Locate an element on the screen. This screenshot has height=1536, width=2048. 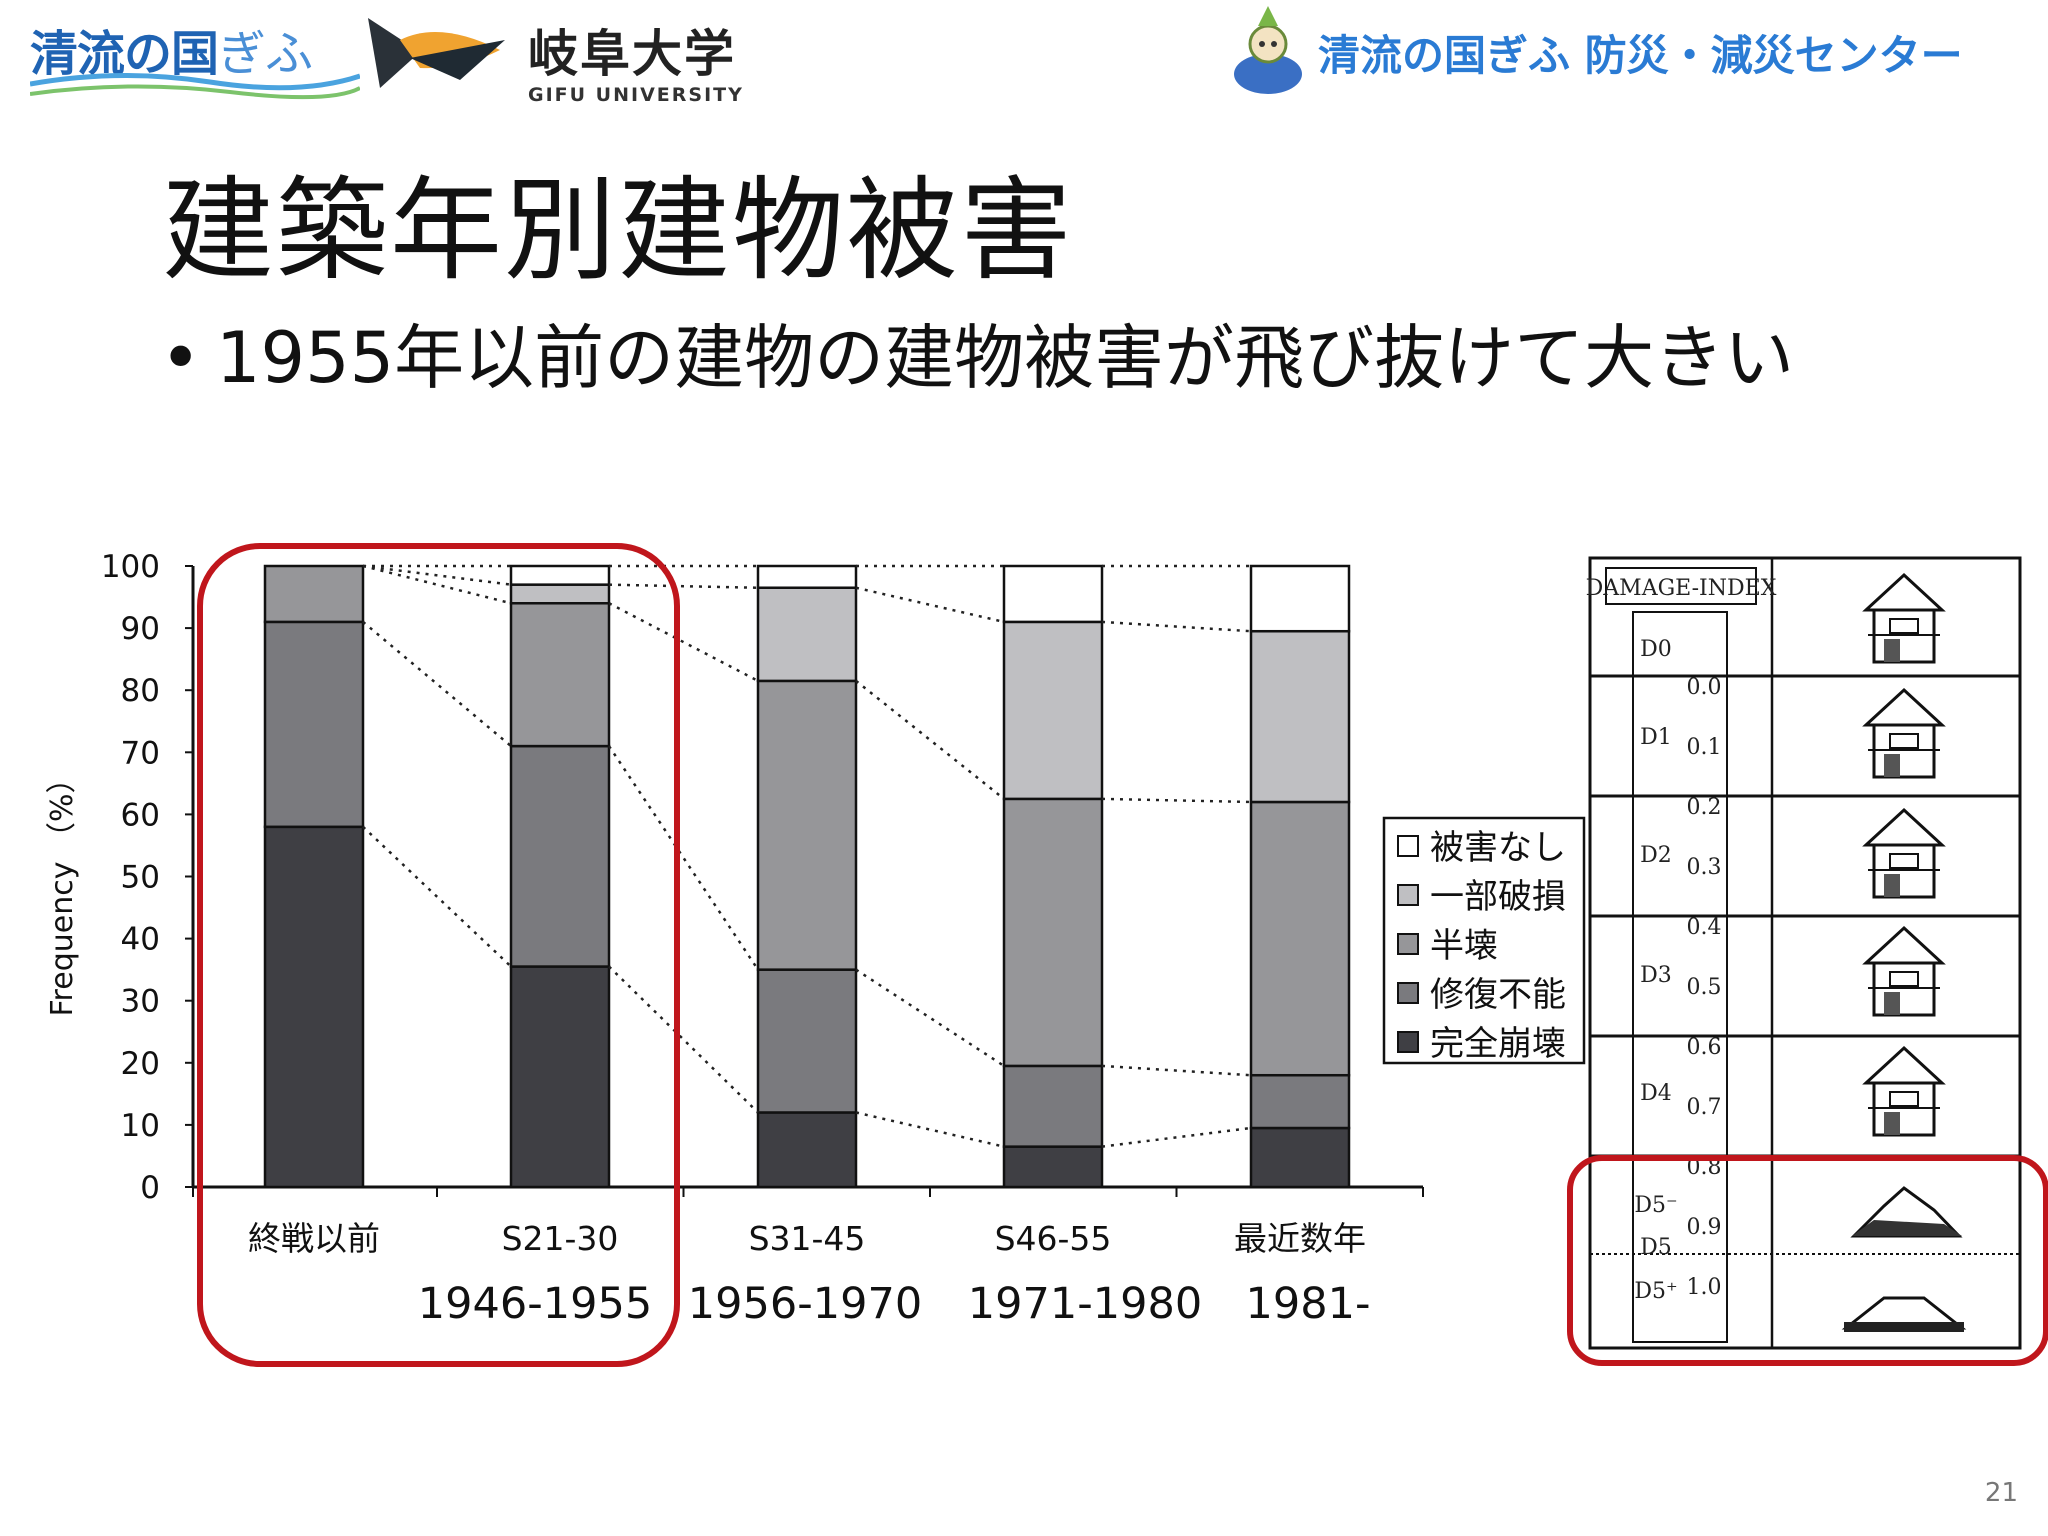
mascot-icon is located at coordinates (1268, 52).